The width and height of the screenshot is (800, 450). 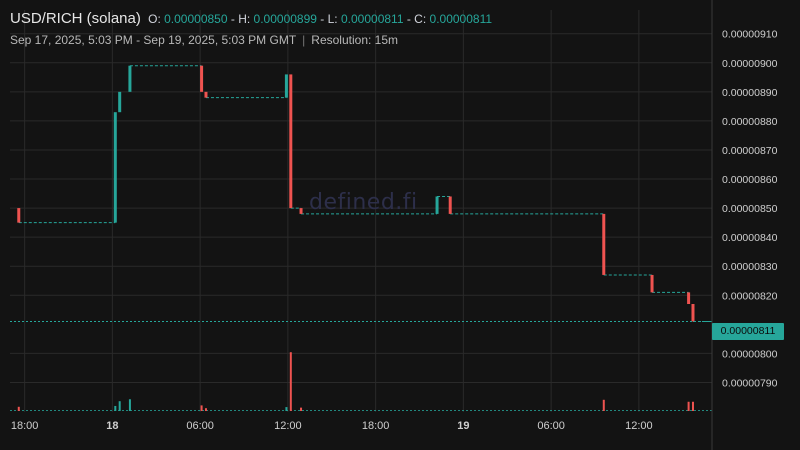 I want to click on low-value: 0.00000811, so click(x=372, y=19).